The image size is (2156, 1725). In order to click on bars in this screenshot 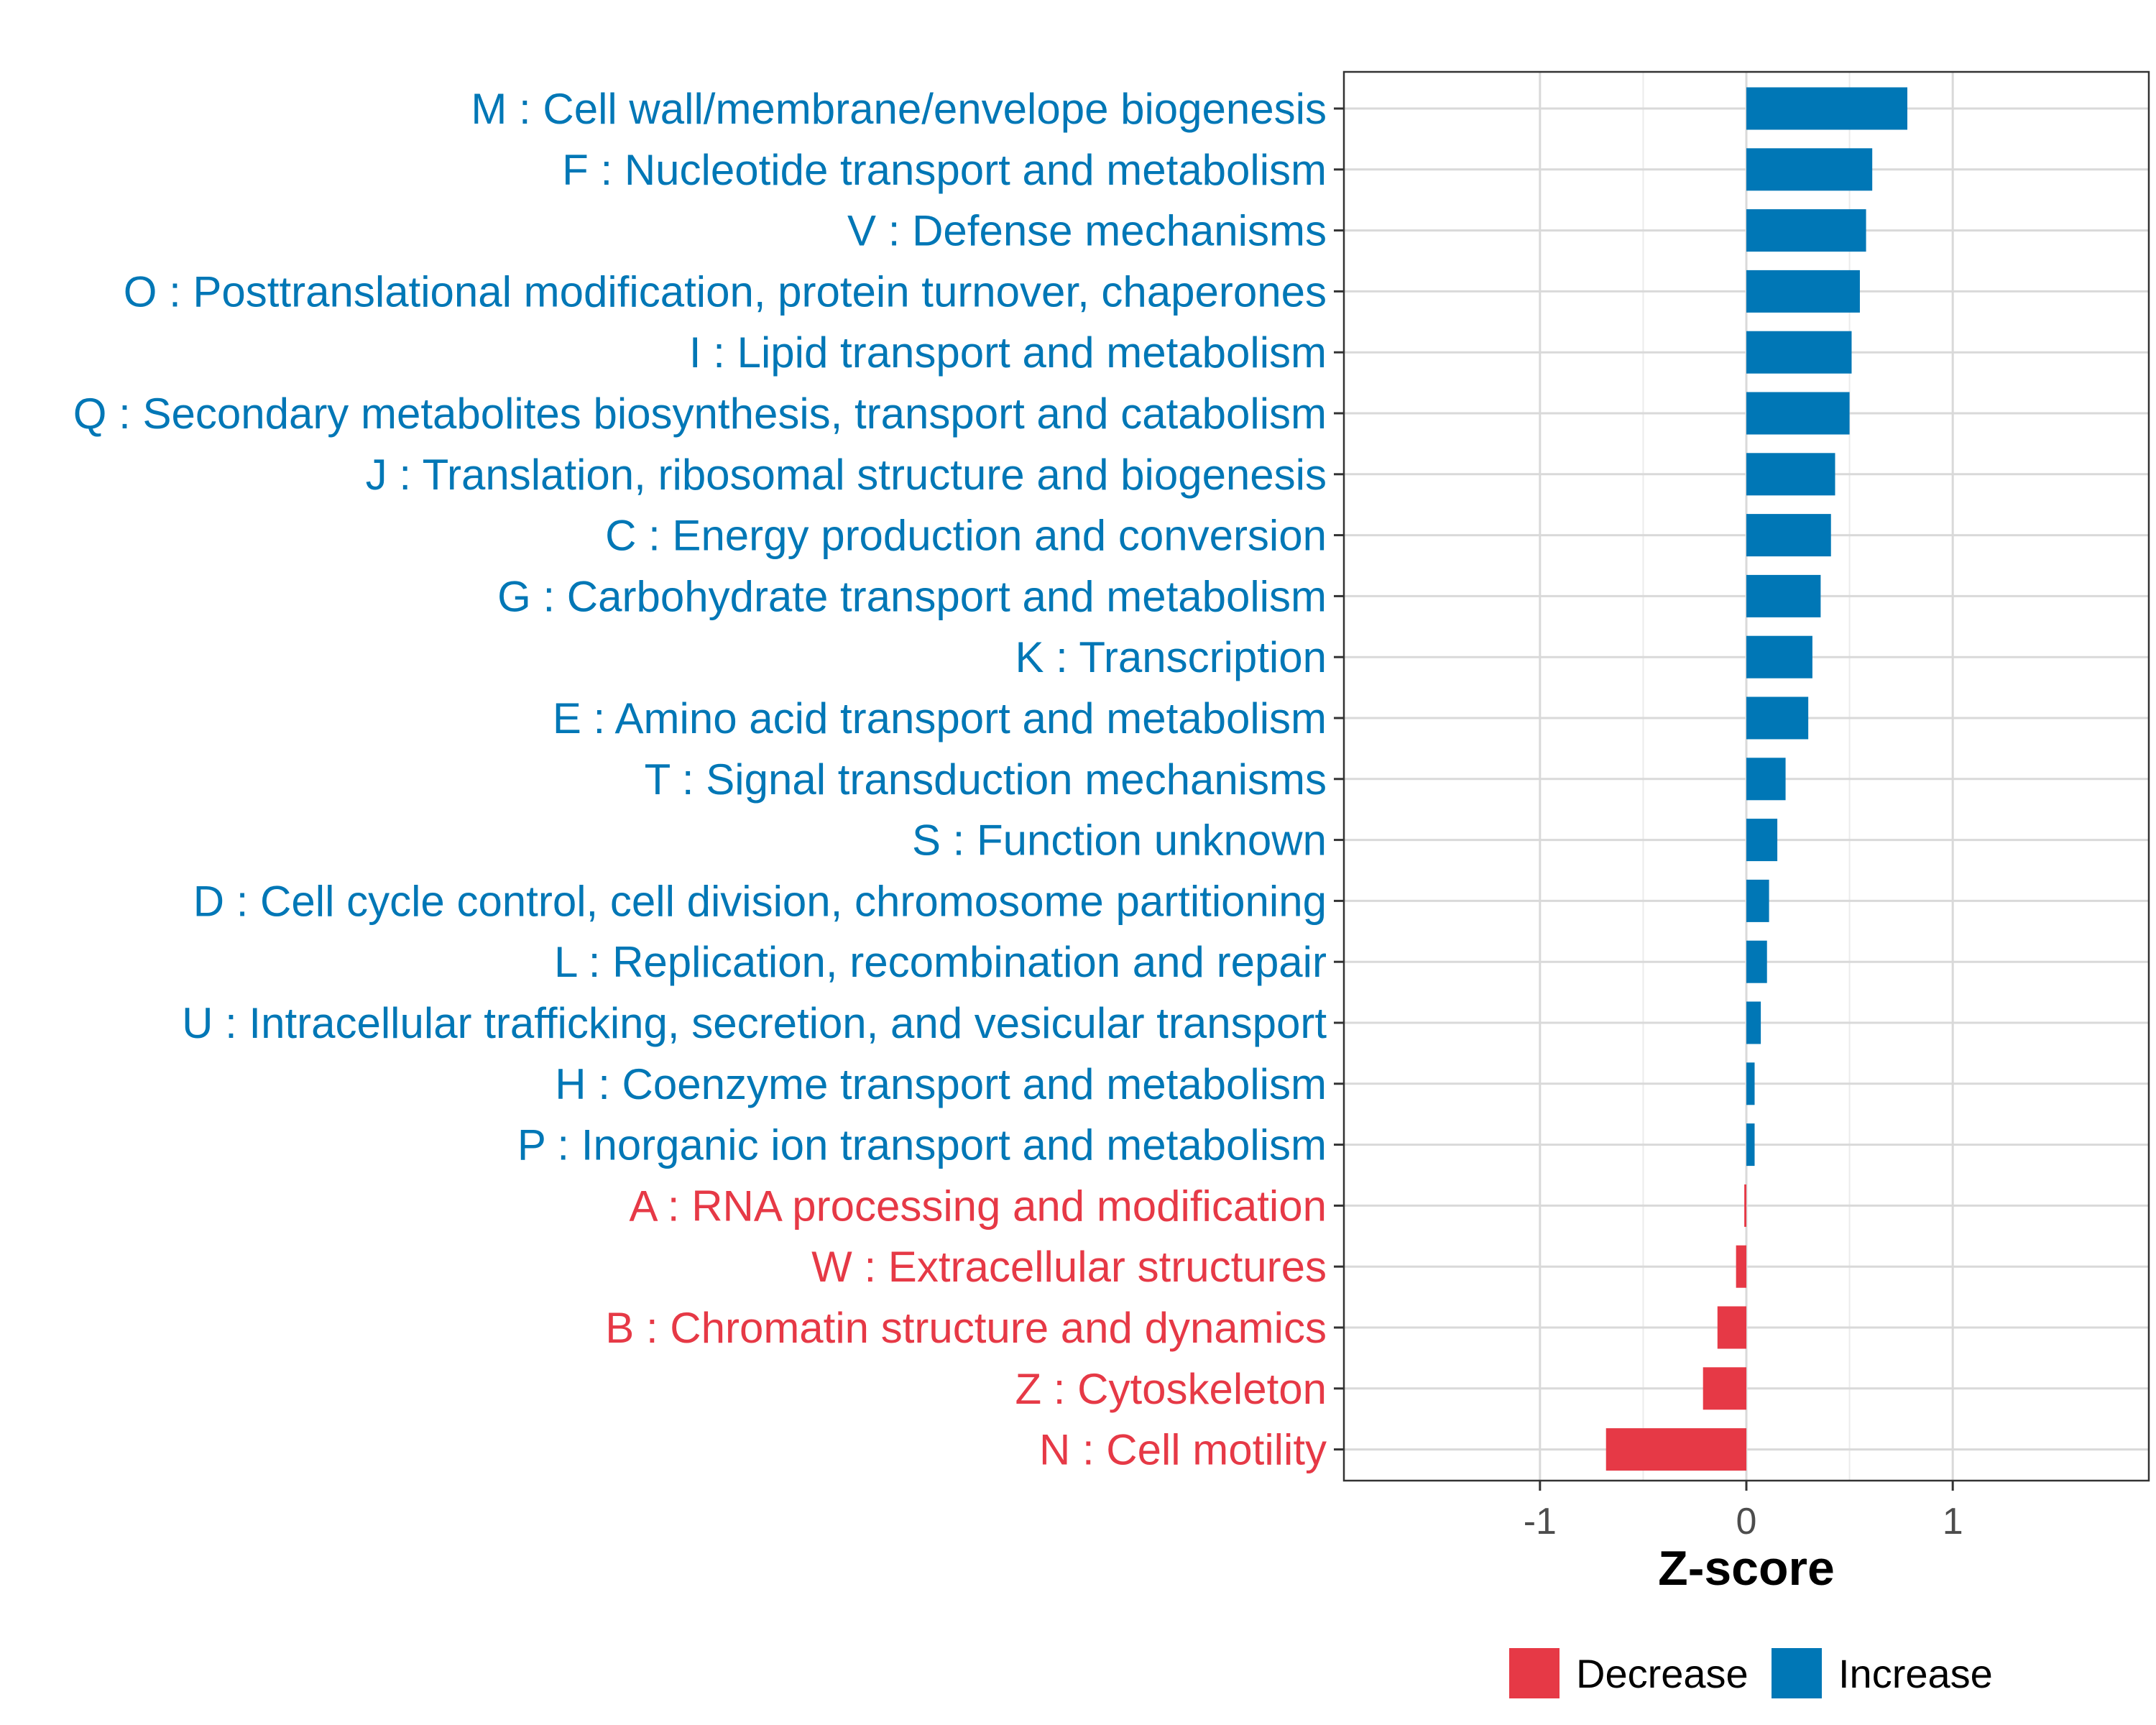, I will do `click(1757, 779)`.